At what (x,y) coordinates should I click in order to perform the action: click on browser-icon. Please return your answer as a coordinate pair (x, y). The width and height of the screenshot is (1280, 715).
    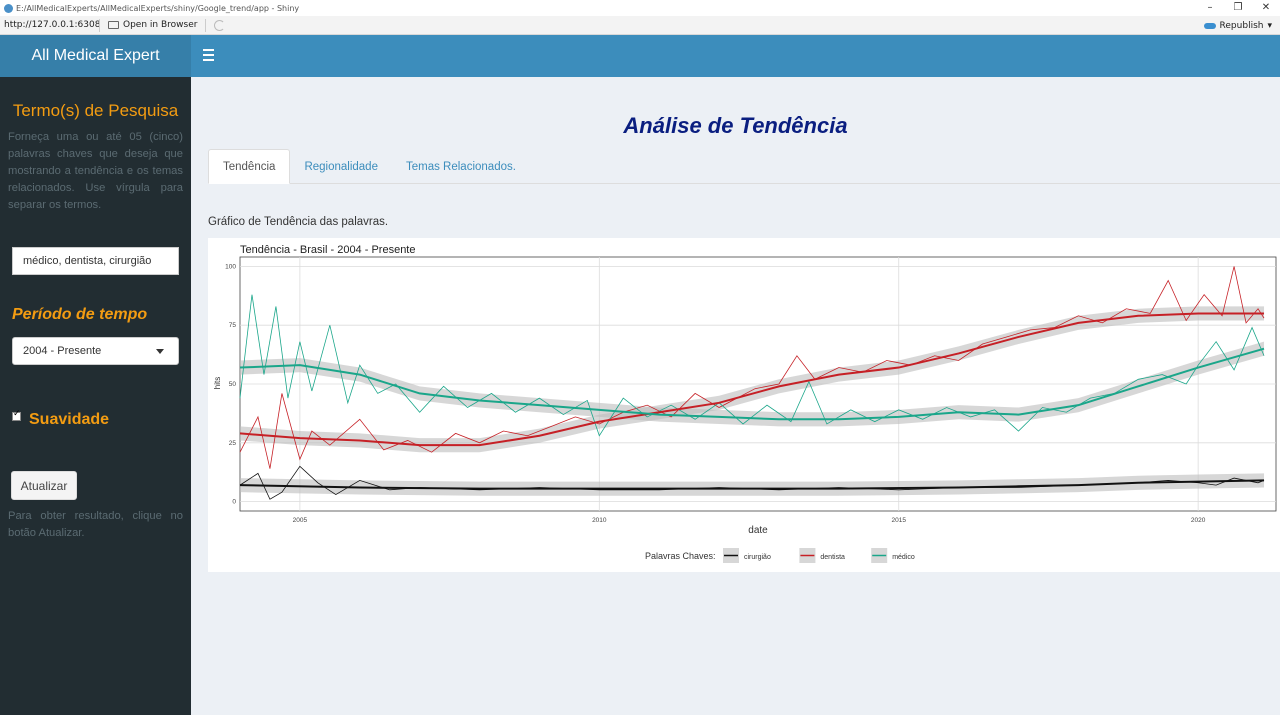
    Looking at the image, I should click on (113, 25).